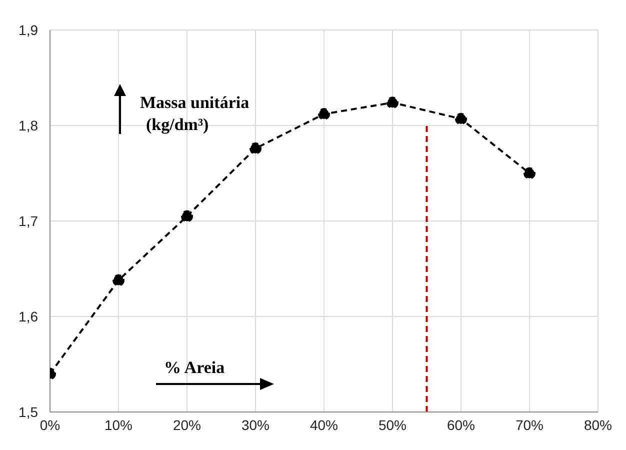  What do you see at coordinates (28, 125) in the screenshot?
I see `y-tick-label: 1,8` at bounding box center [28, 125].